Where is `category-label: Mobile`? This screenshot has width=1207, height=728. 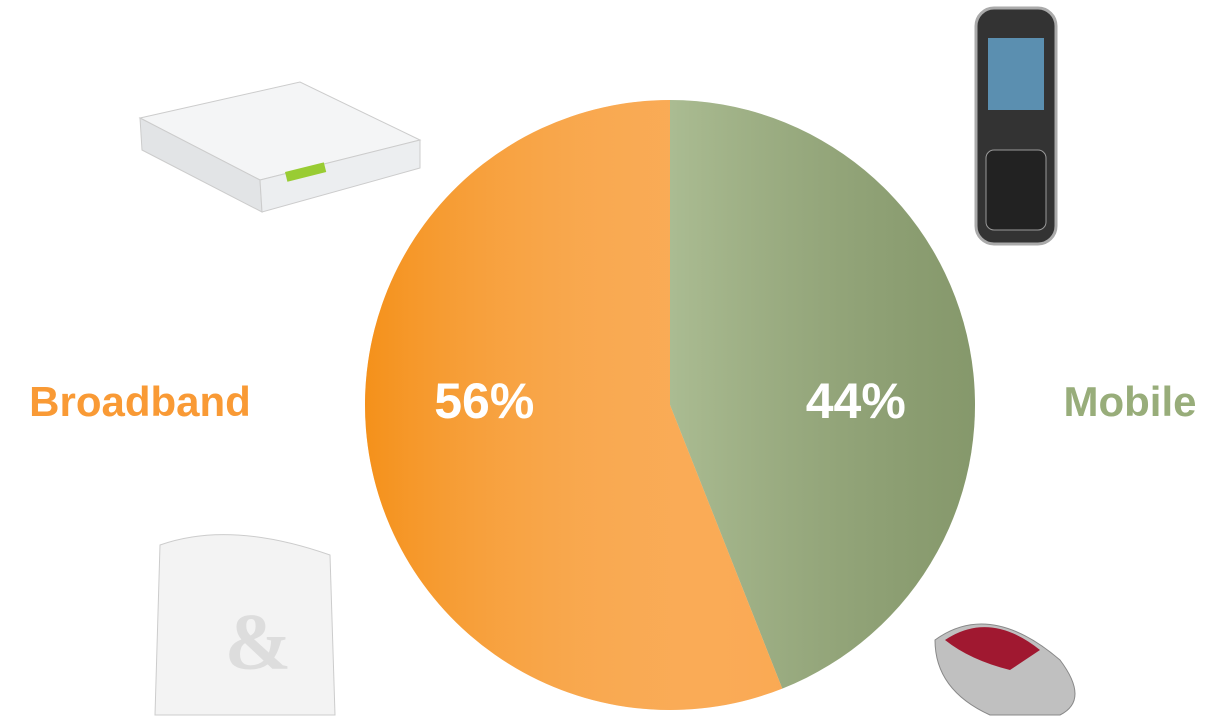 category-label: Mobile is located at coordinates (1130, 401).